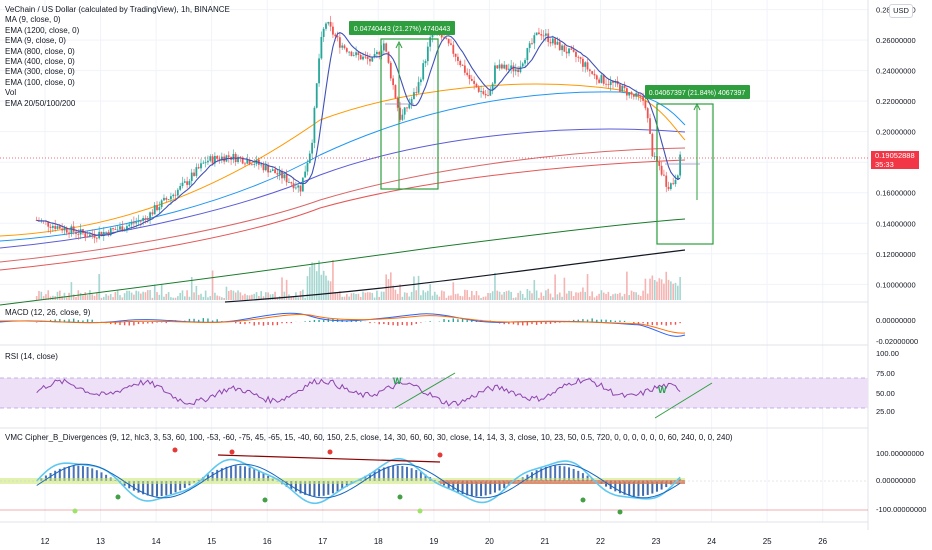 The width and height of the screenshot is (932, 550). What do you see at coordinates (40, 103) in the screenshot?
I see `indicator-item: EMA 20/50/100/200` at bounding box center [40, 103].